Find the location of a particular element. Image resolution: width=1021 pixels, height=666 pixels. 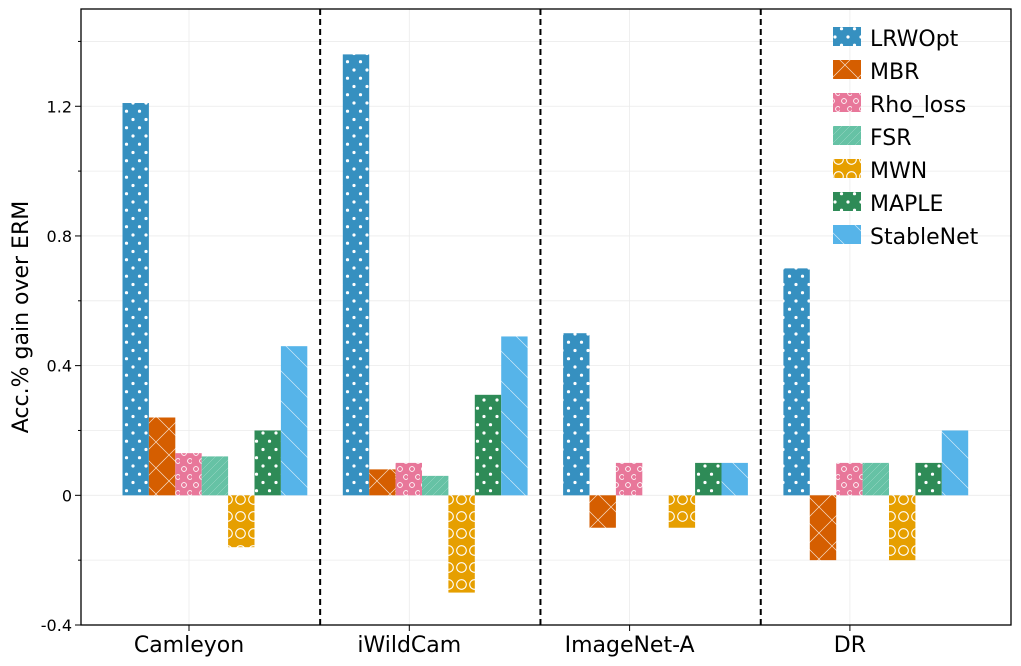

bar-maple-camleyon is located at coordinates (267, 463).